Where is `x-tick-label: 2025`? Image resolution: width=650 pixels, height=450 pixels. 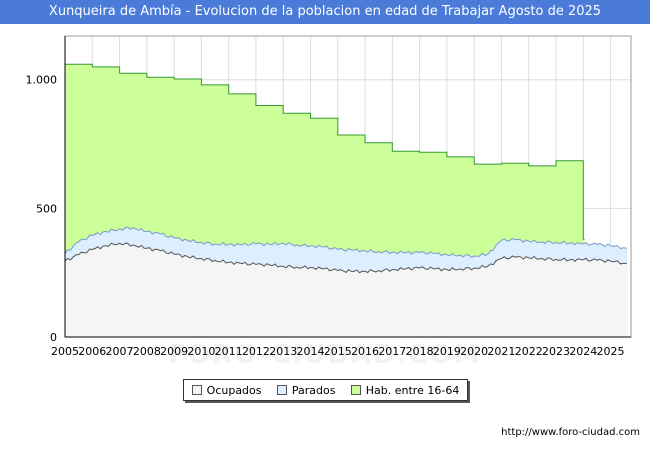
x-tick-label: 2025 is located at coordinates (611, 351).